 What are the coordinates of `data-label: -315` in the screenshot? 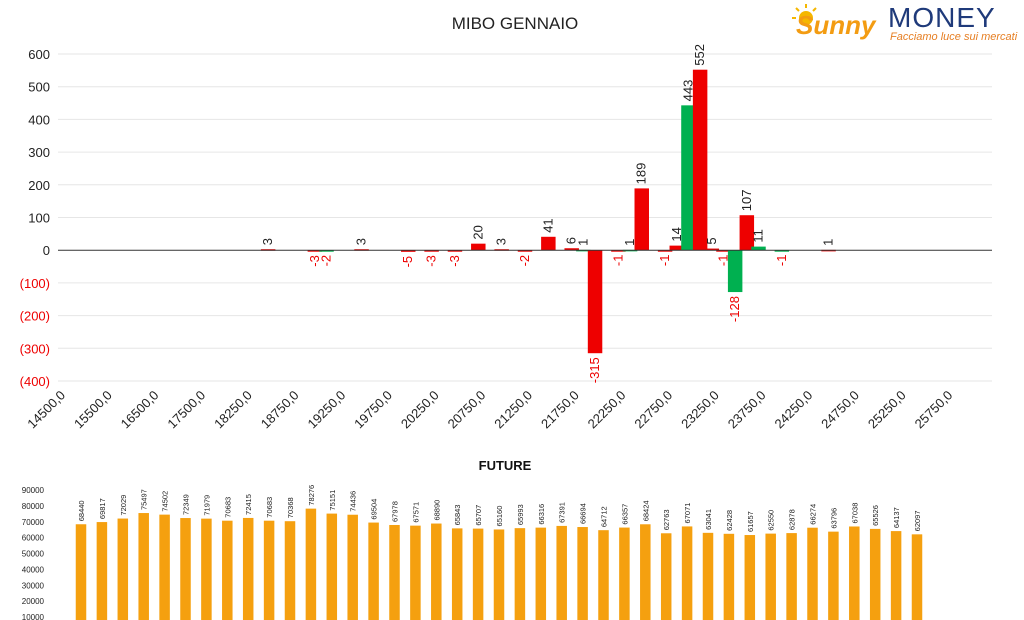 It's located at (594, 370).